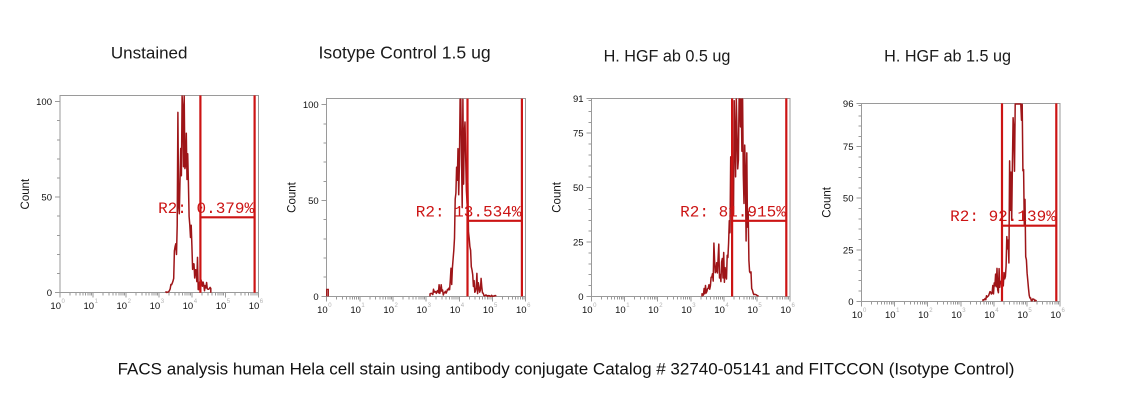 The image size is (1139, 405). I want to click on svg-text: 91, so click(578, 99).